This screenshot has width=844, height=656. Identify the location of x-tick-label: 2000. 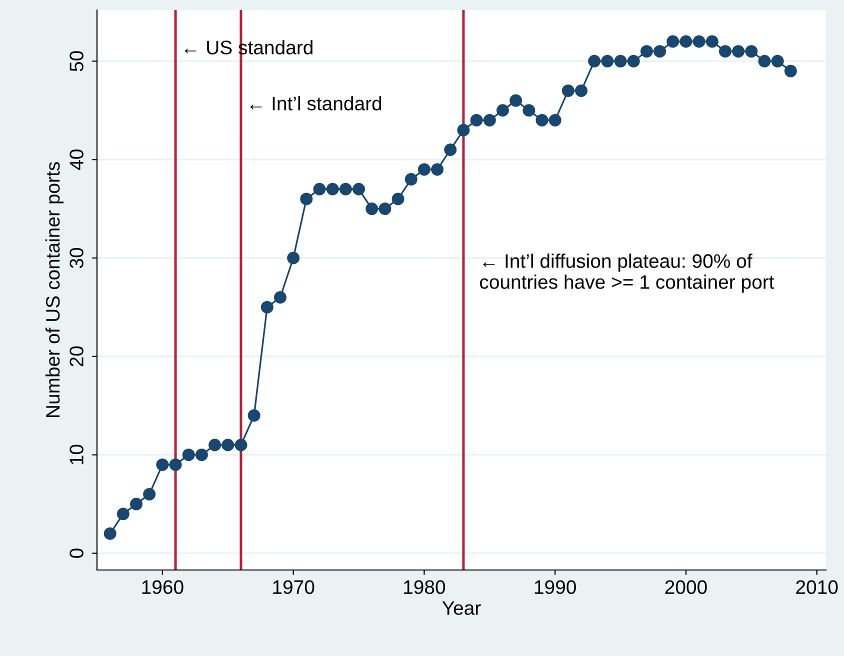
(686, 587).